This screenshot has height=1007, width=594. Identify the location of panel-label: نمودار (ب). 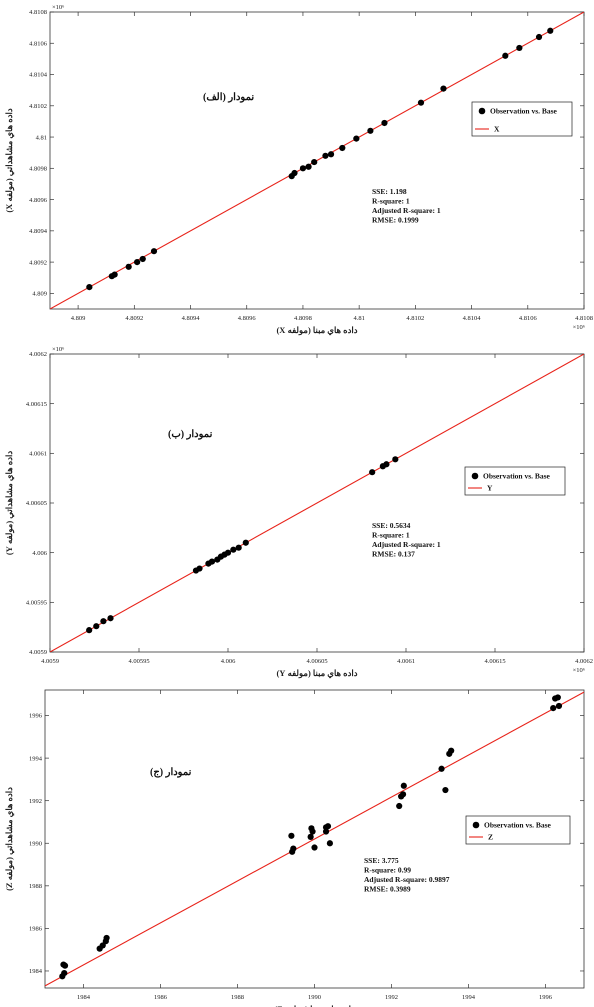
(190, 434).